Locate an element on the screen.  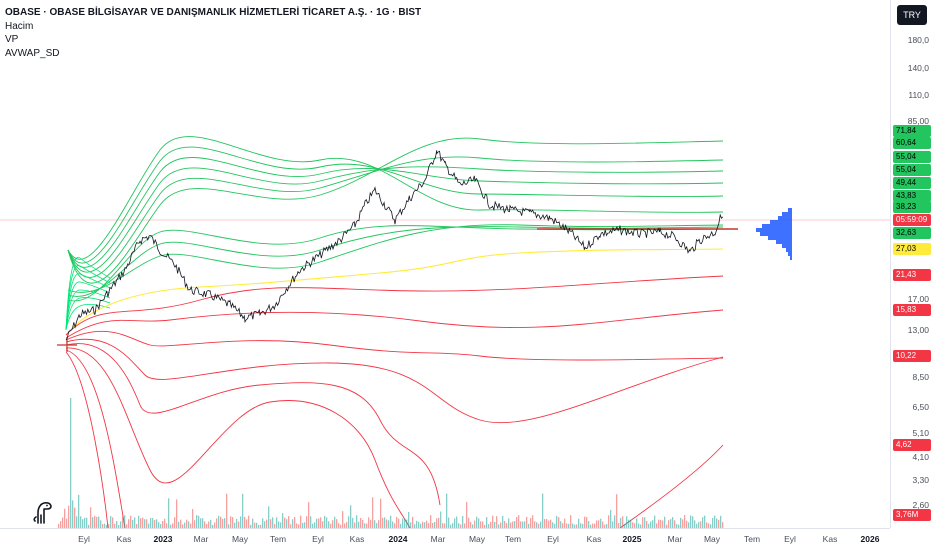
price-badge: 49,44 is located at coordinates (912, 183).